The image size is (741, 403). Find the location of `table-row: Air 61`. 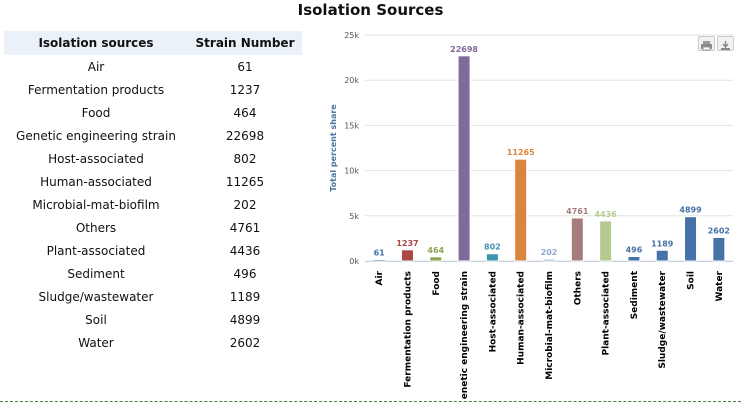

table-row: Air 61 is located at coordinates (153, 66).